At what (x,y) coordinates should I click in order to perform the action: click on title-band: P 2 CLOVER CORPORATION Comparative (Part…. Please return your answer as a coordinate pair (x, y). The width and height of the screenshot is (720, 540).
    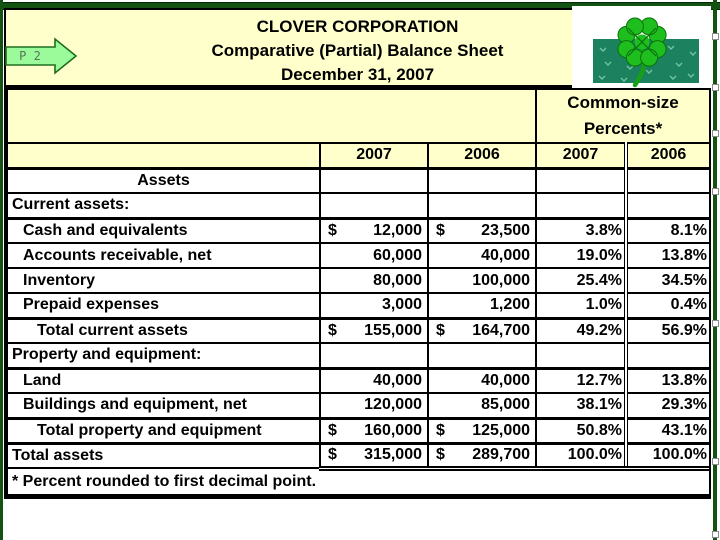
    Looking at the image, I should click on (358, 47).